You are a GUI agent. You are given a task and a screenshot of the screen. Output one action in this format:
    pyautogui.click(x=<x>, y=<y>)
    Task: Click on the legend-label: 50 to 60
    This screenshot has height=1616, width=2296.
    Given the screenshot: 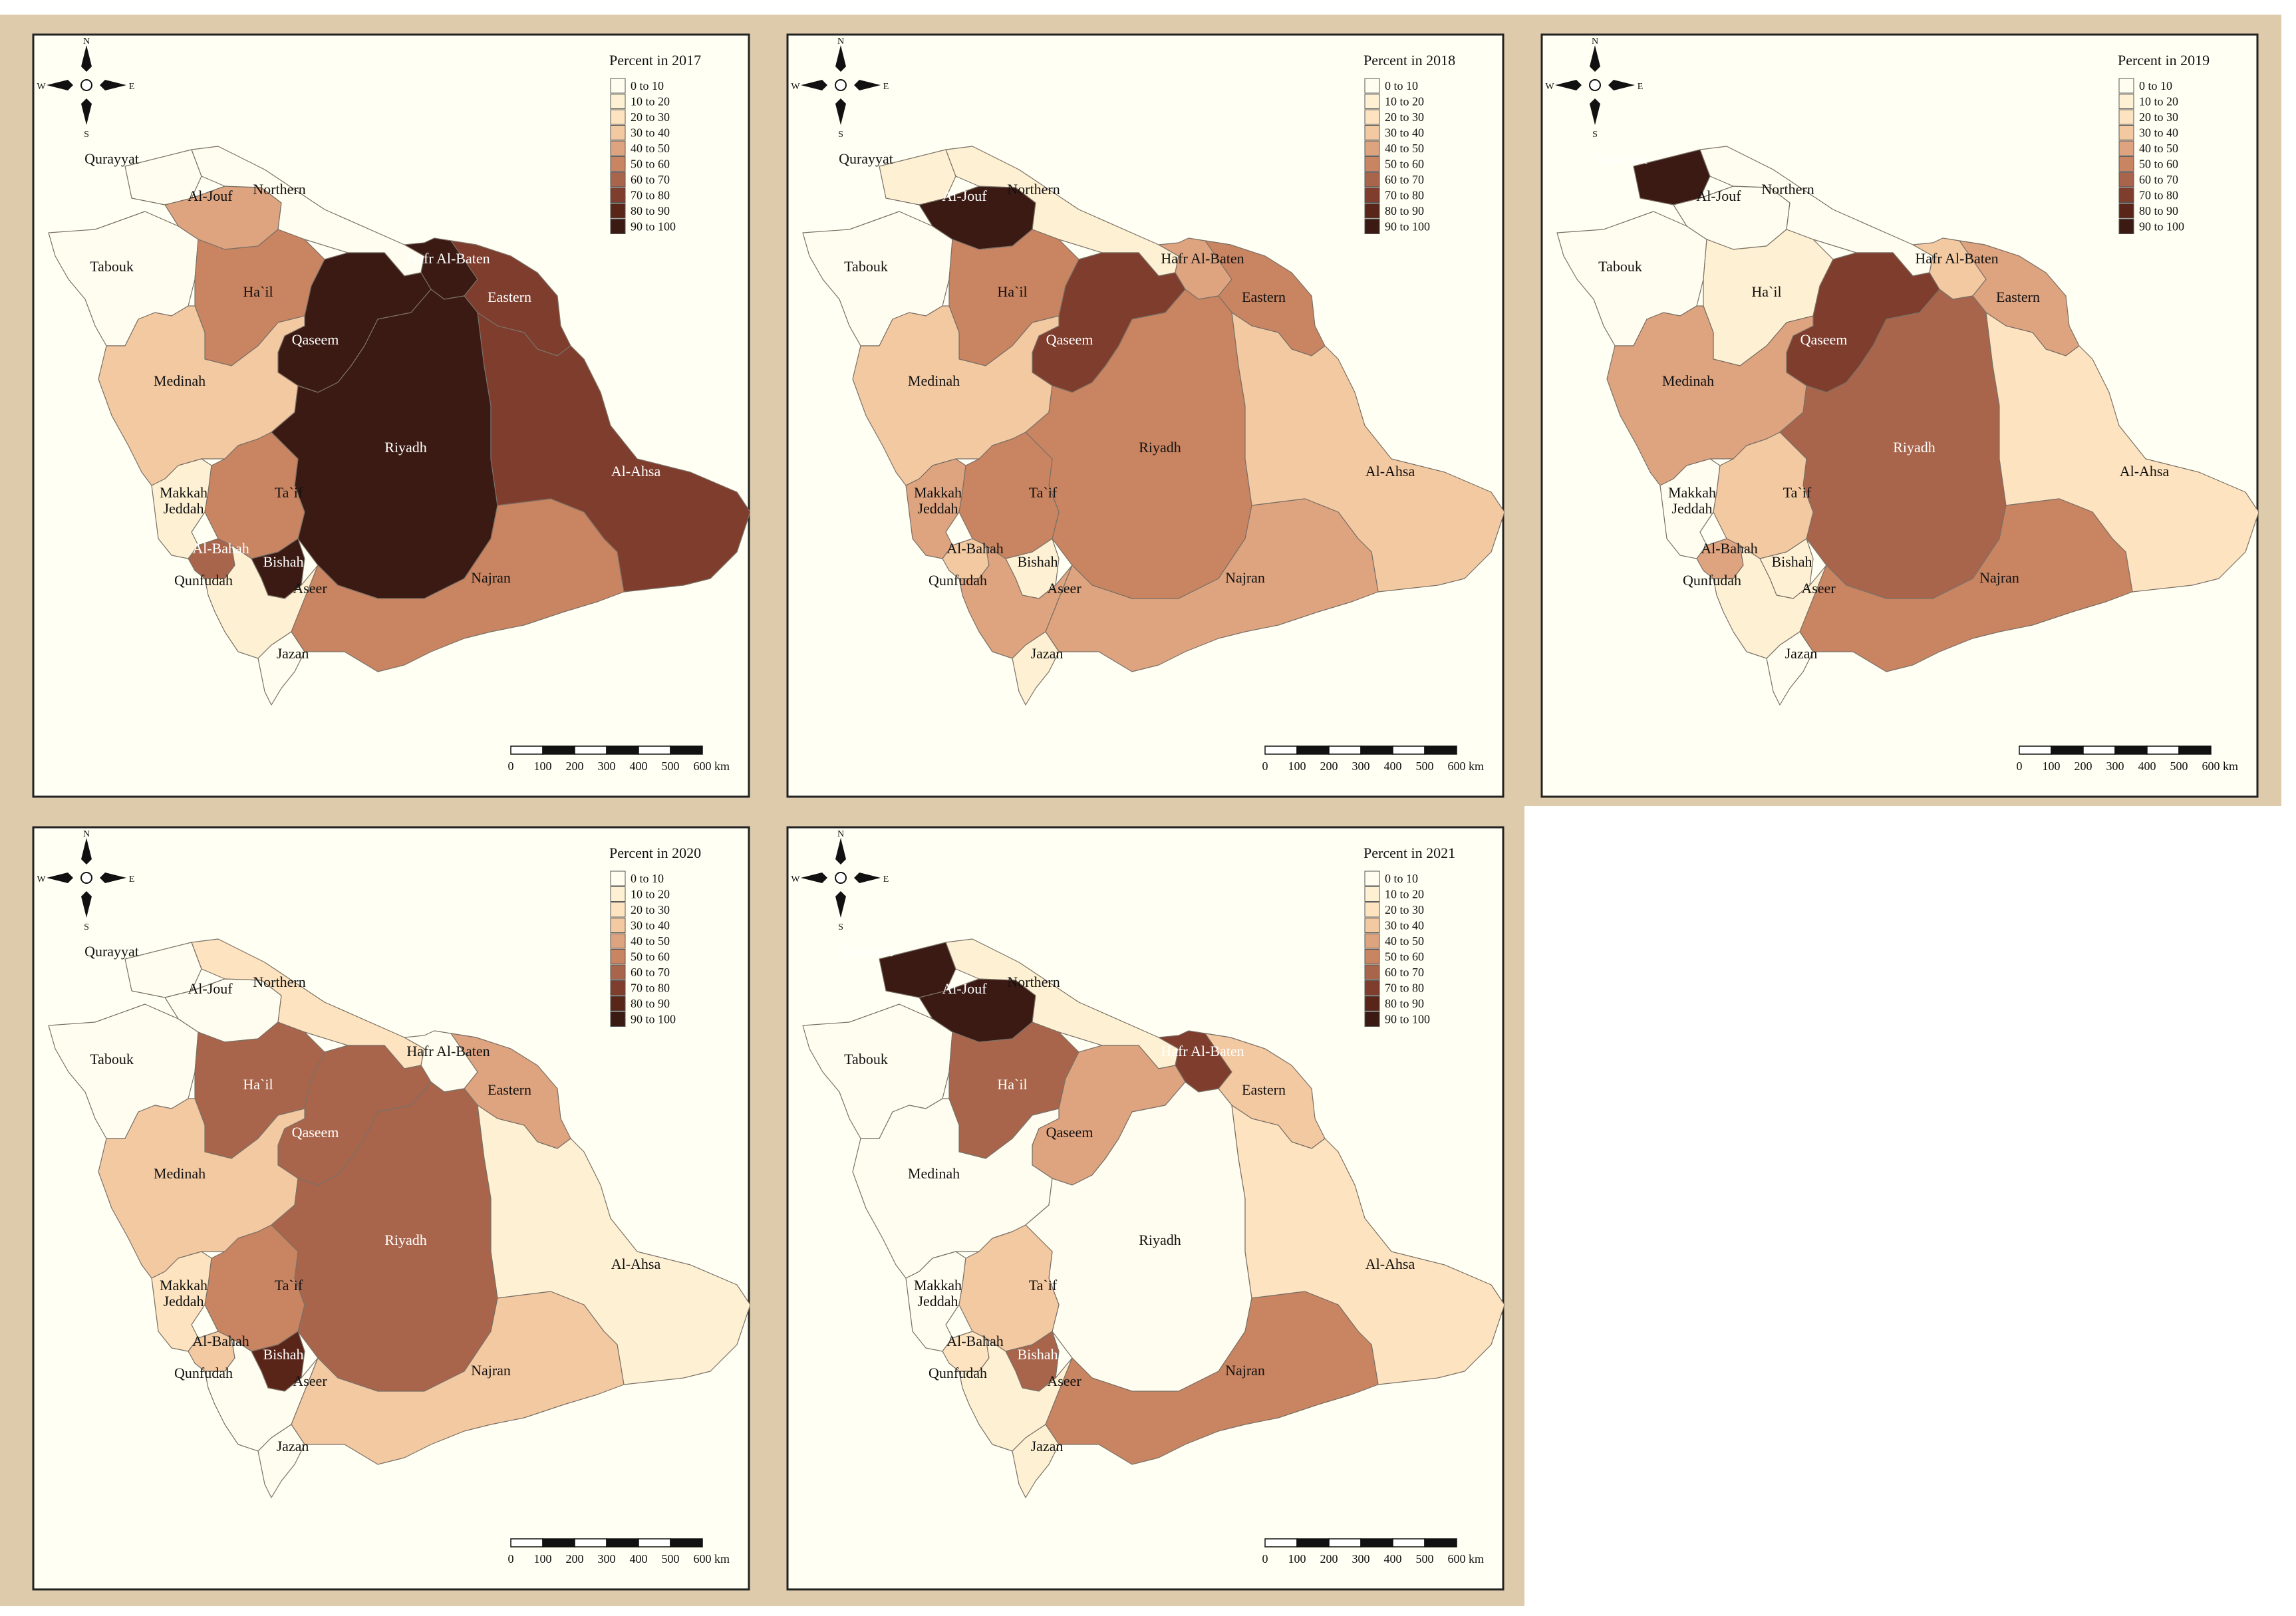 What is the action you would take?
    pyautogui.click(x=2158, y=164)
    